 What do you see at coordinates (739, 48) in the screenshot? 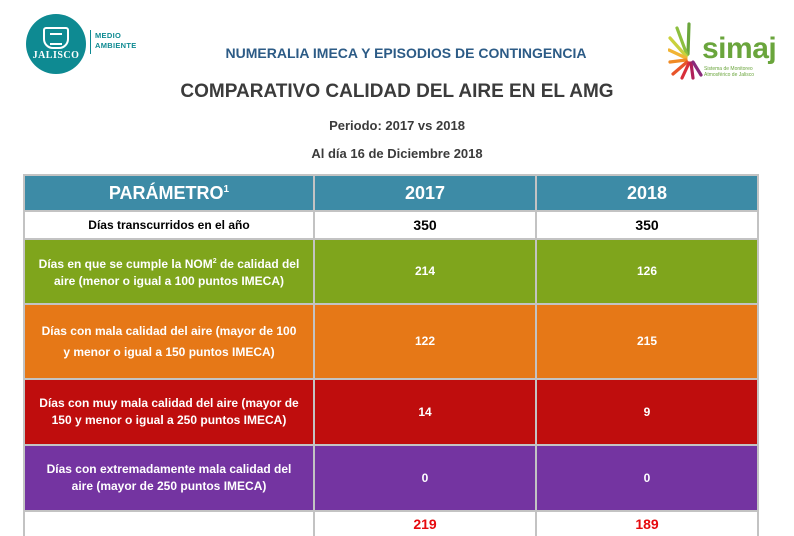
I see `simaj-logo-name: simaj` at bounding box center [739, 48].